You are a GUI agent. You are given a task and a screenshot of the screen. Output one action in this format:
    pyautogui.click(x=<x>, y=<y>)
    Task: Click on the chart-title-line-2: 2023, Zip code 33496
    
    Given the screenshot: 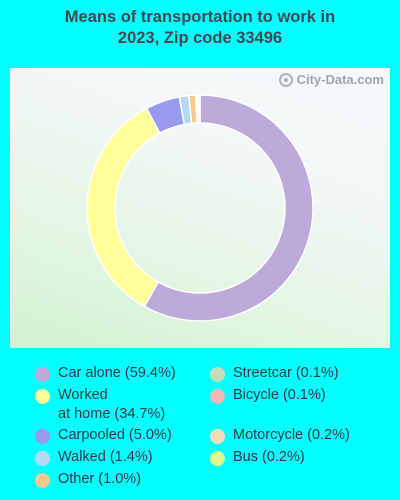 What is the action you would take?
    pyautogui.click(x=200, y=38)
    